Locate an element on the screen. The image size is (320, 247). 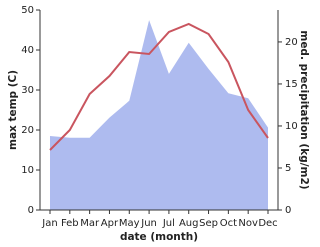
x-tick-label: Jan is located at coordinates (49, 223).